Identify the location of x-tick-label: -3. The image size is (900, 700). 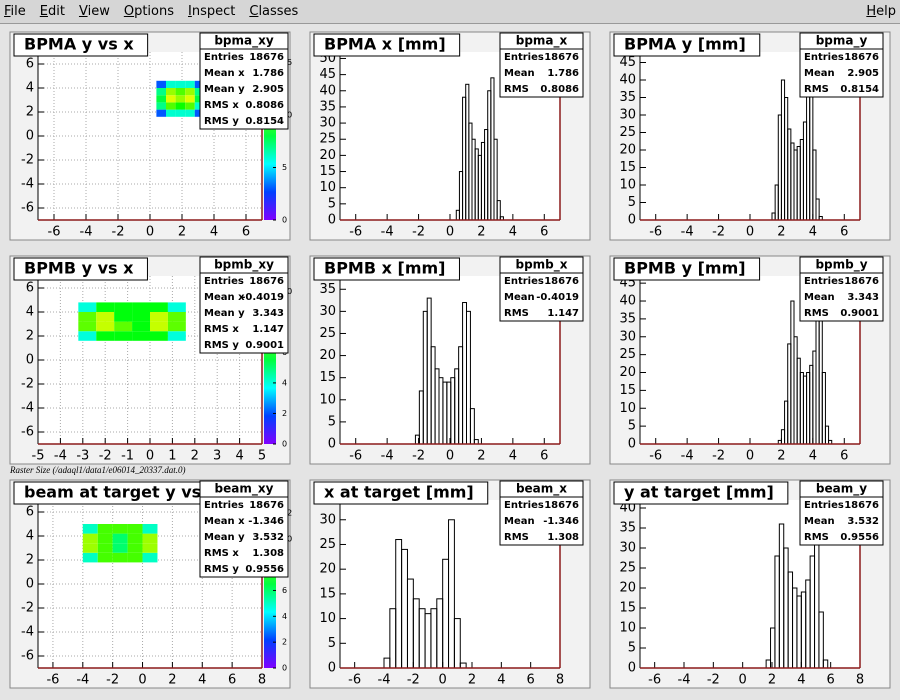
(82, 456).